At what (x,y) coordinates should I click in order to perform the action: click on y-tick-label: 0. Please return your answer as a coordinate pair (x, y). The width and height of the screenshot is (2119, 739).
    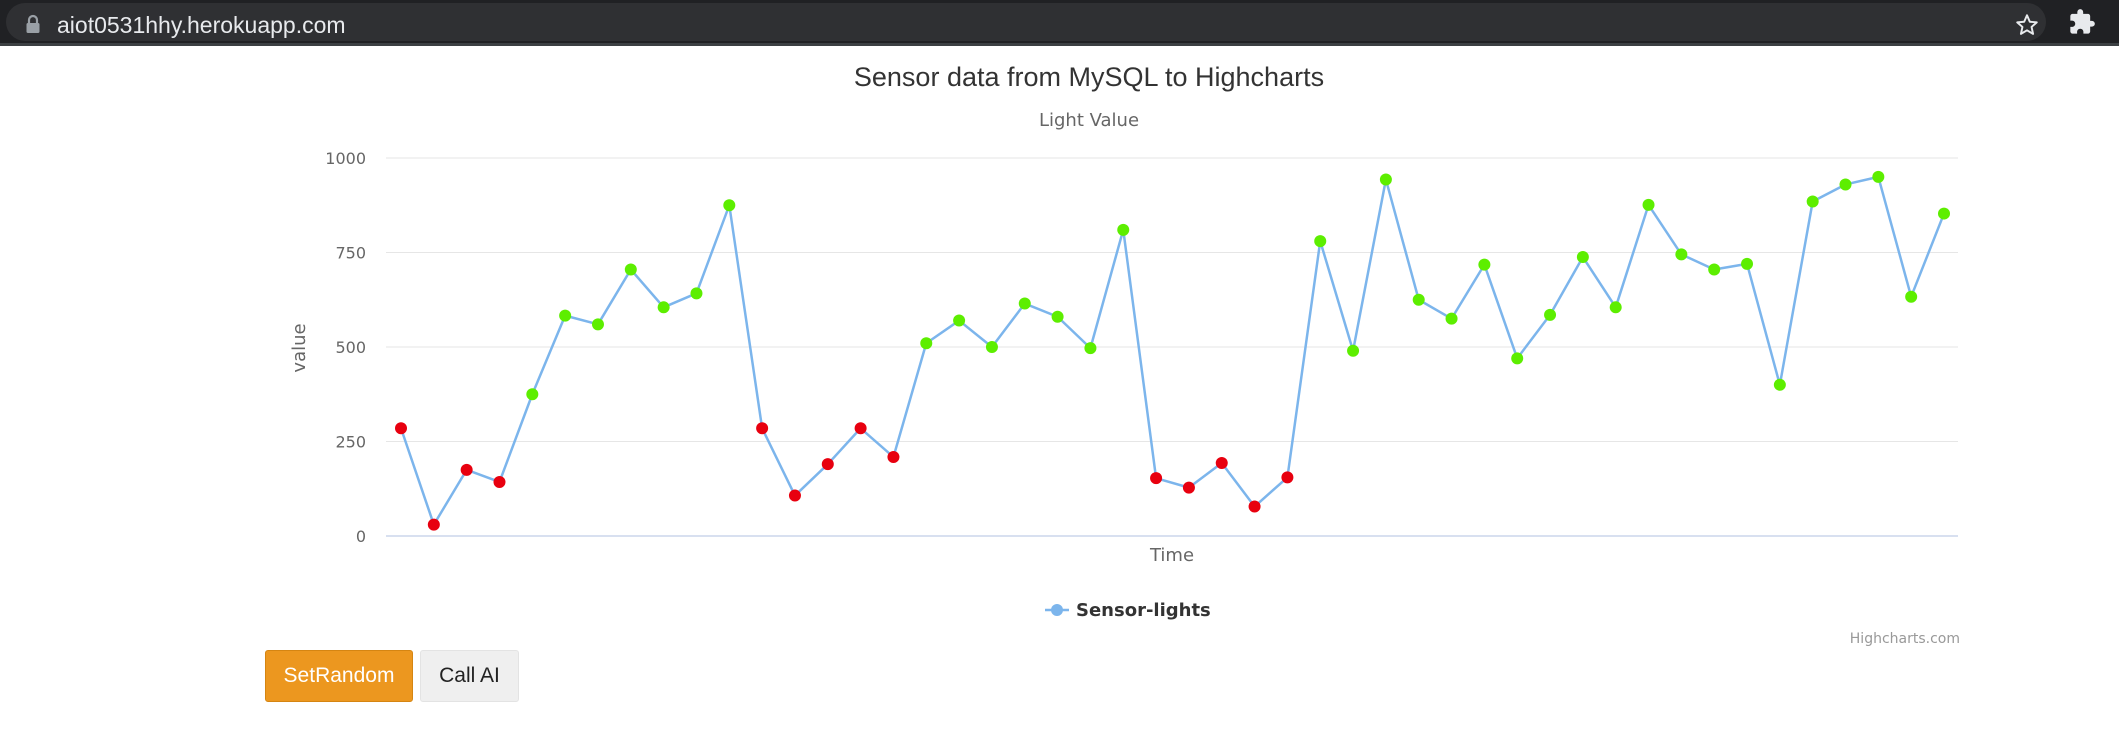
    Looking at the image, I should click on (361, 536).